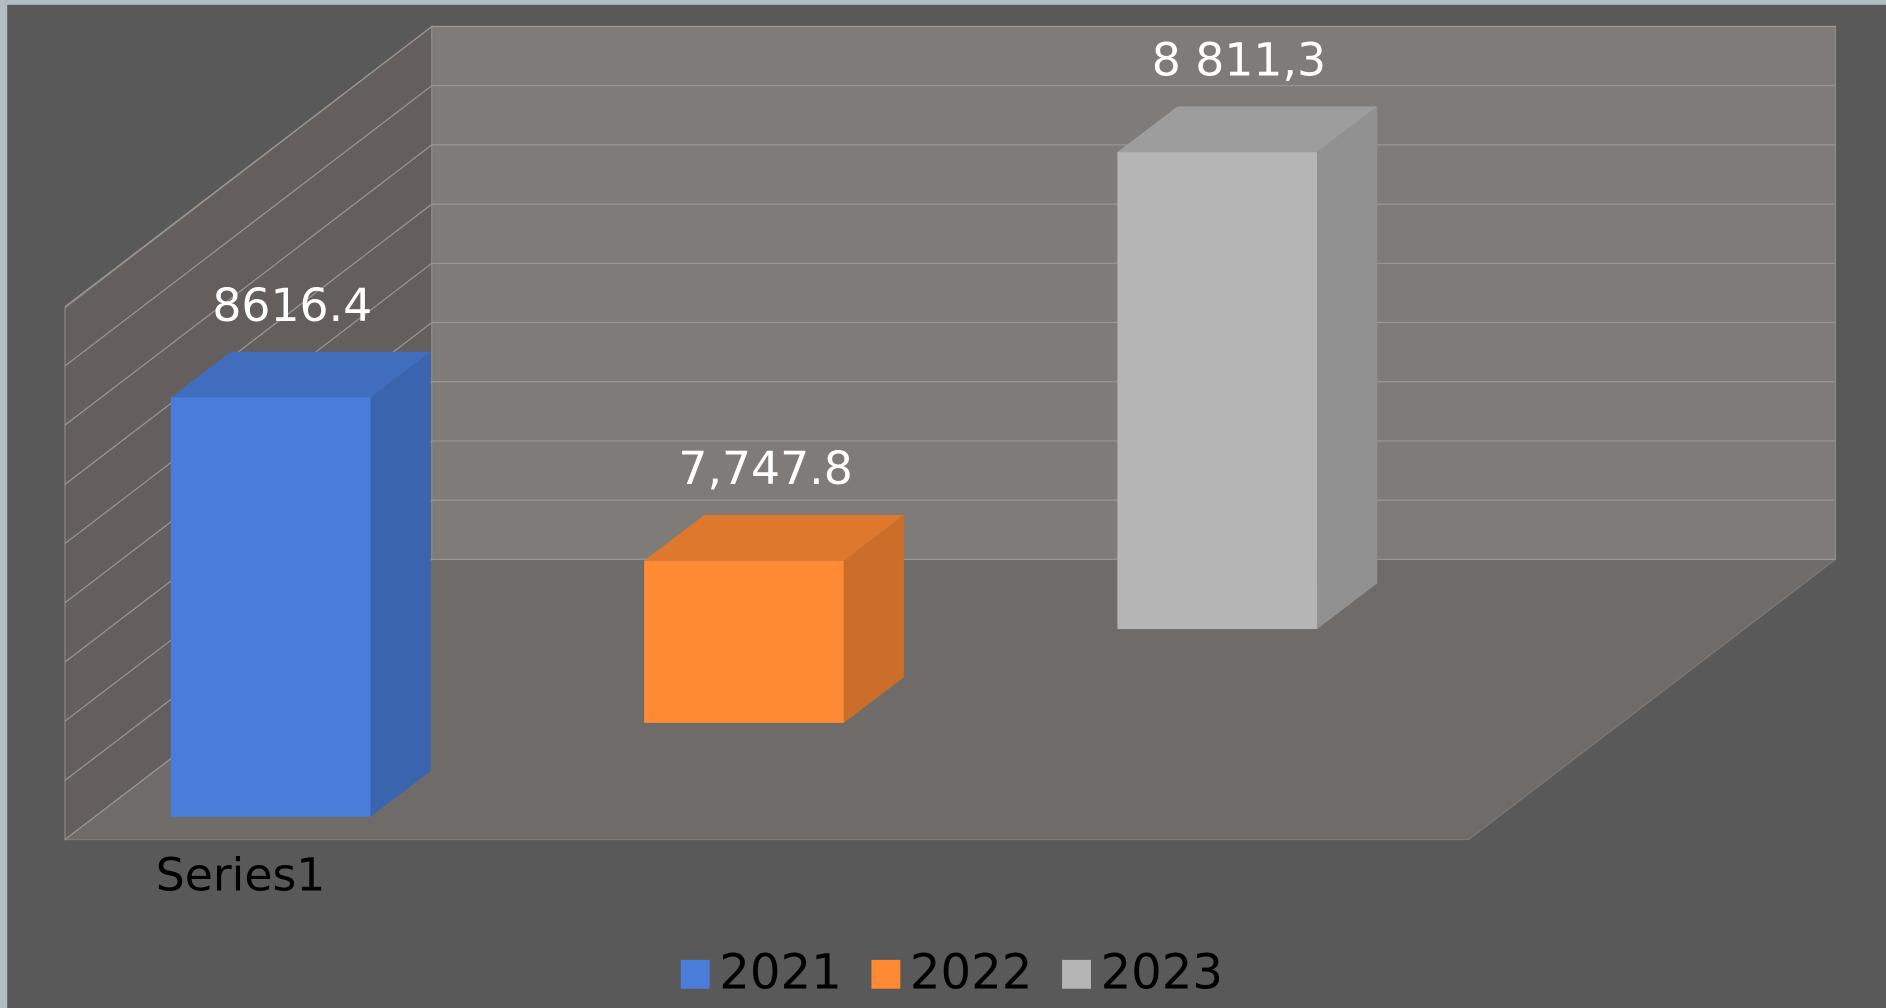 Image resolution: width=1886 pixels, height=1008 pixels. What do you see at coordinates (765, 468) in the screenshot?
I see `data-label: 7,747.8` at bounding box center [765, 468].